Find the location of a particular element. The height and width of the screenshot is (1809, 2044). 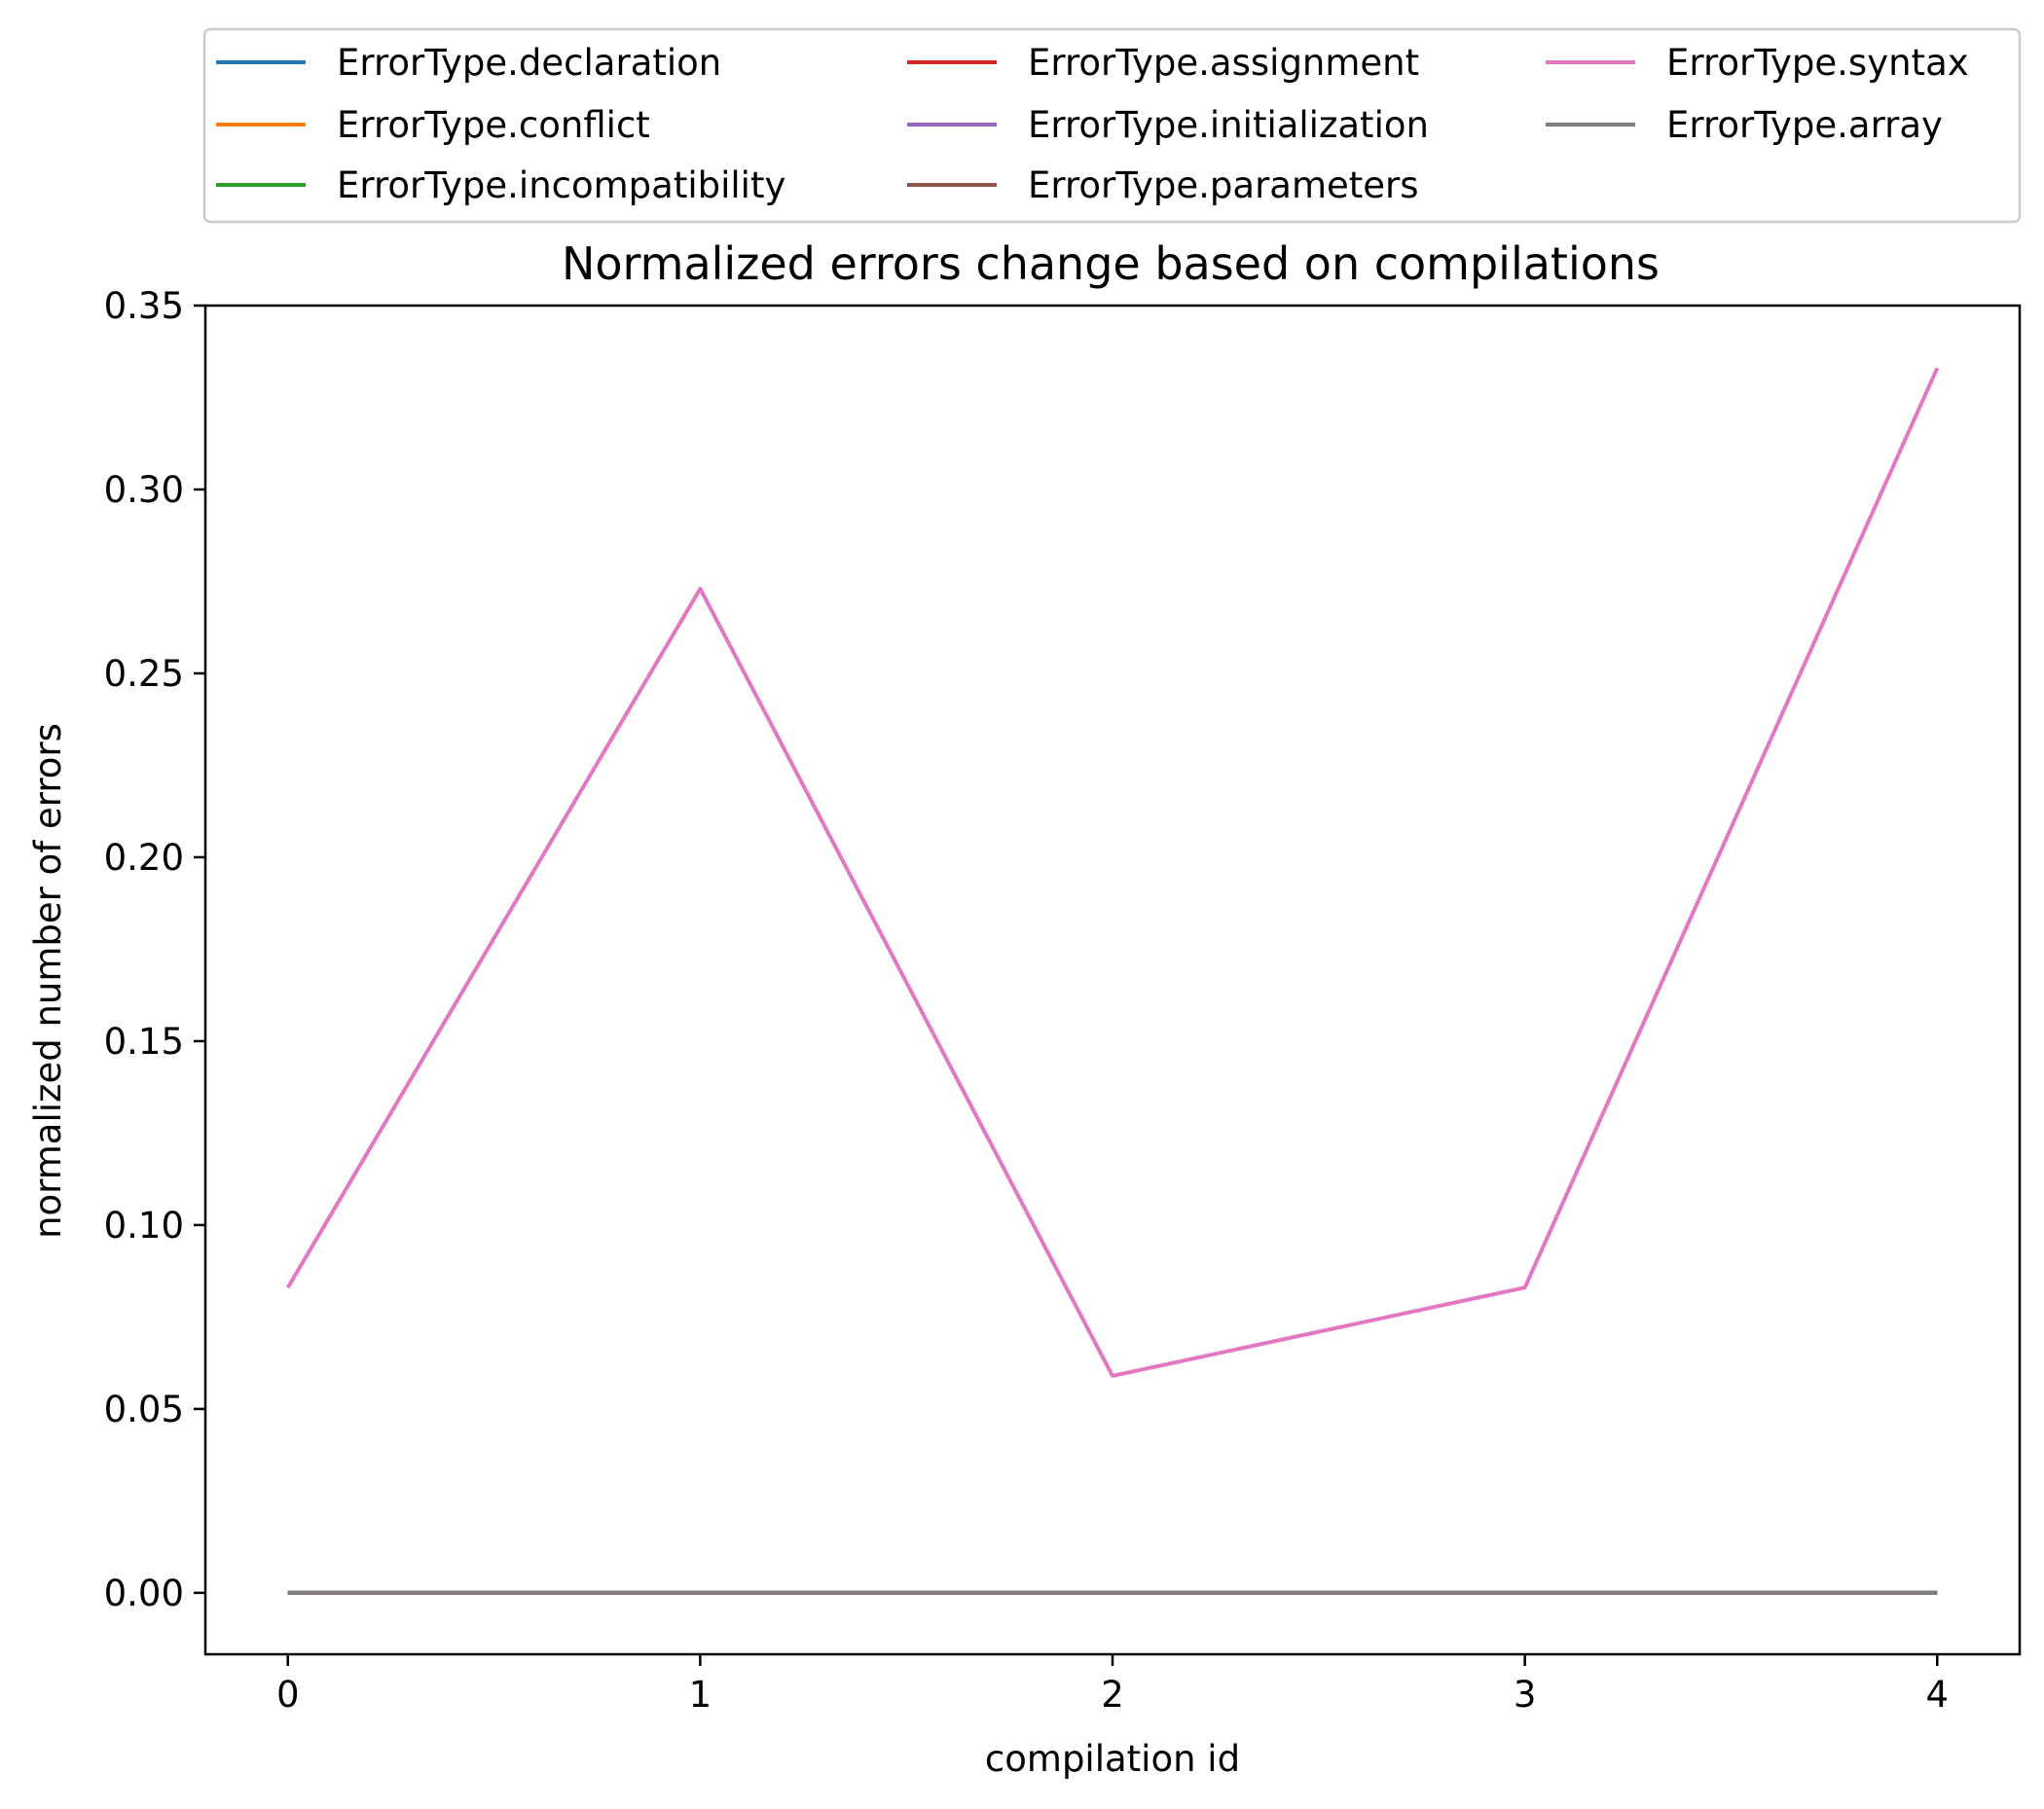

x-tick-label: 3 is located at coordinates (1526, 1695).